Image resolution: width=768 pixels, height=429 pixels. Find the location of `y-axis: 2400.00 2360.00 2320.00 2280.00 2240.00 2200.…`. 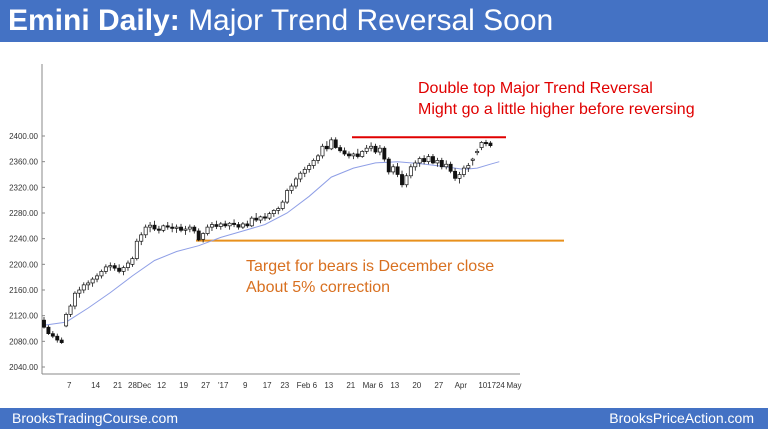

y-axis: 2400.00 2360.00 2320.00 2280.00 2240.00 2200.… is located at coordinates (27, 252).